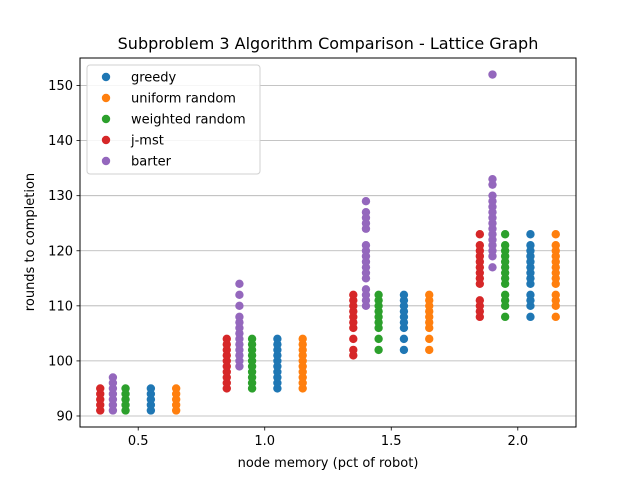 This screenshot has height=480, width=640. I want to click on y-axis-ticks: 90 100 110 120 130 140 150, so click(64, 251).